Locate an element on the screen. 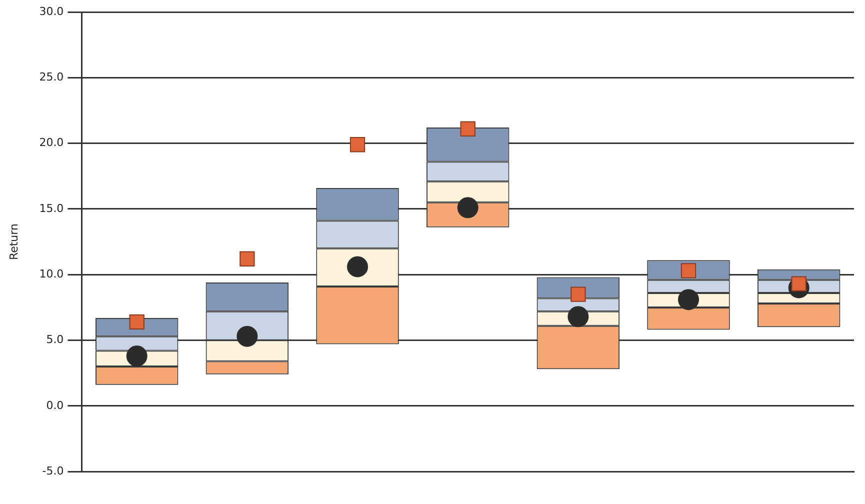 The height and width of the screenshot is (504, 865). y-tick-label: 30.0 is located at coordinates (51, 11).